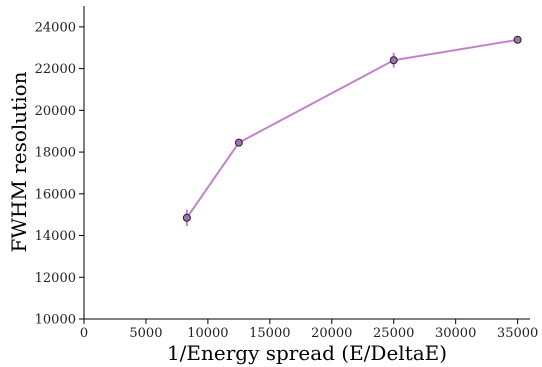 Image resolution: width=542 pixels, height=367 pixels. What do you see at coordinates (55, 278) in the screenshot?
I see `y-tick-label: 12000` at bounding box center [55, 278].